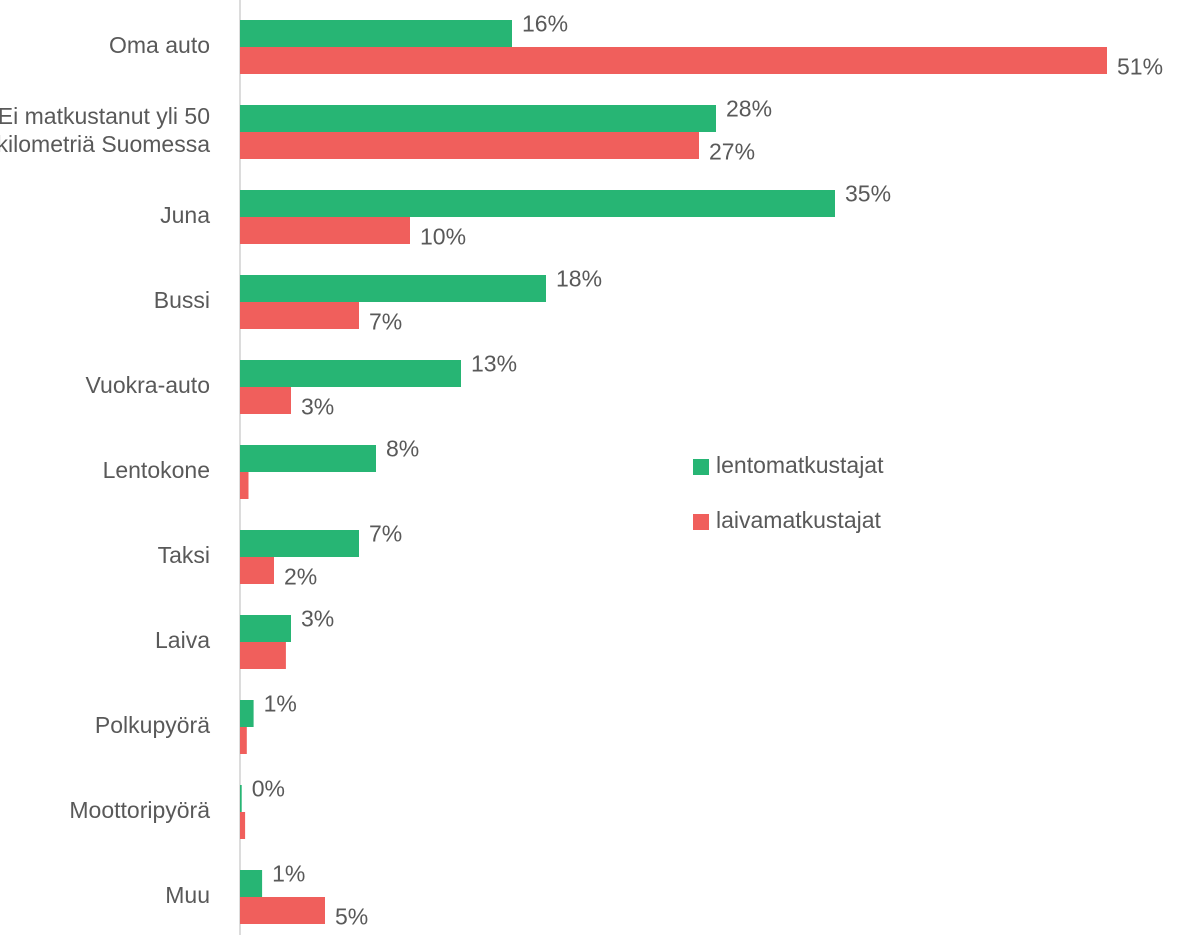  What do you see at coordinates (187, 895) in the screenshot?
I see `category-label: Muu` at bounding box center [187, 895].